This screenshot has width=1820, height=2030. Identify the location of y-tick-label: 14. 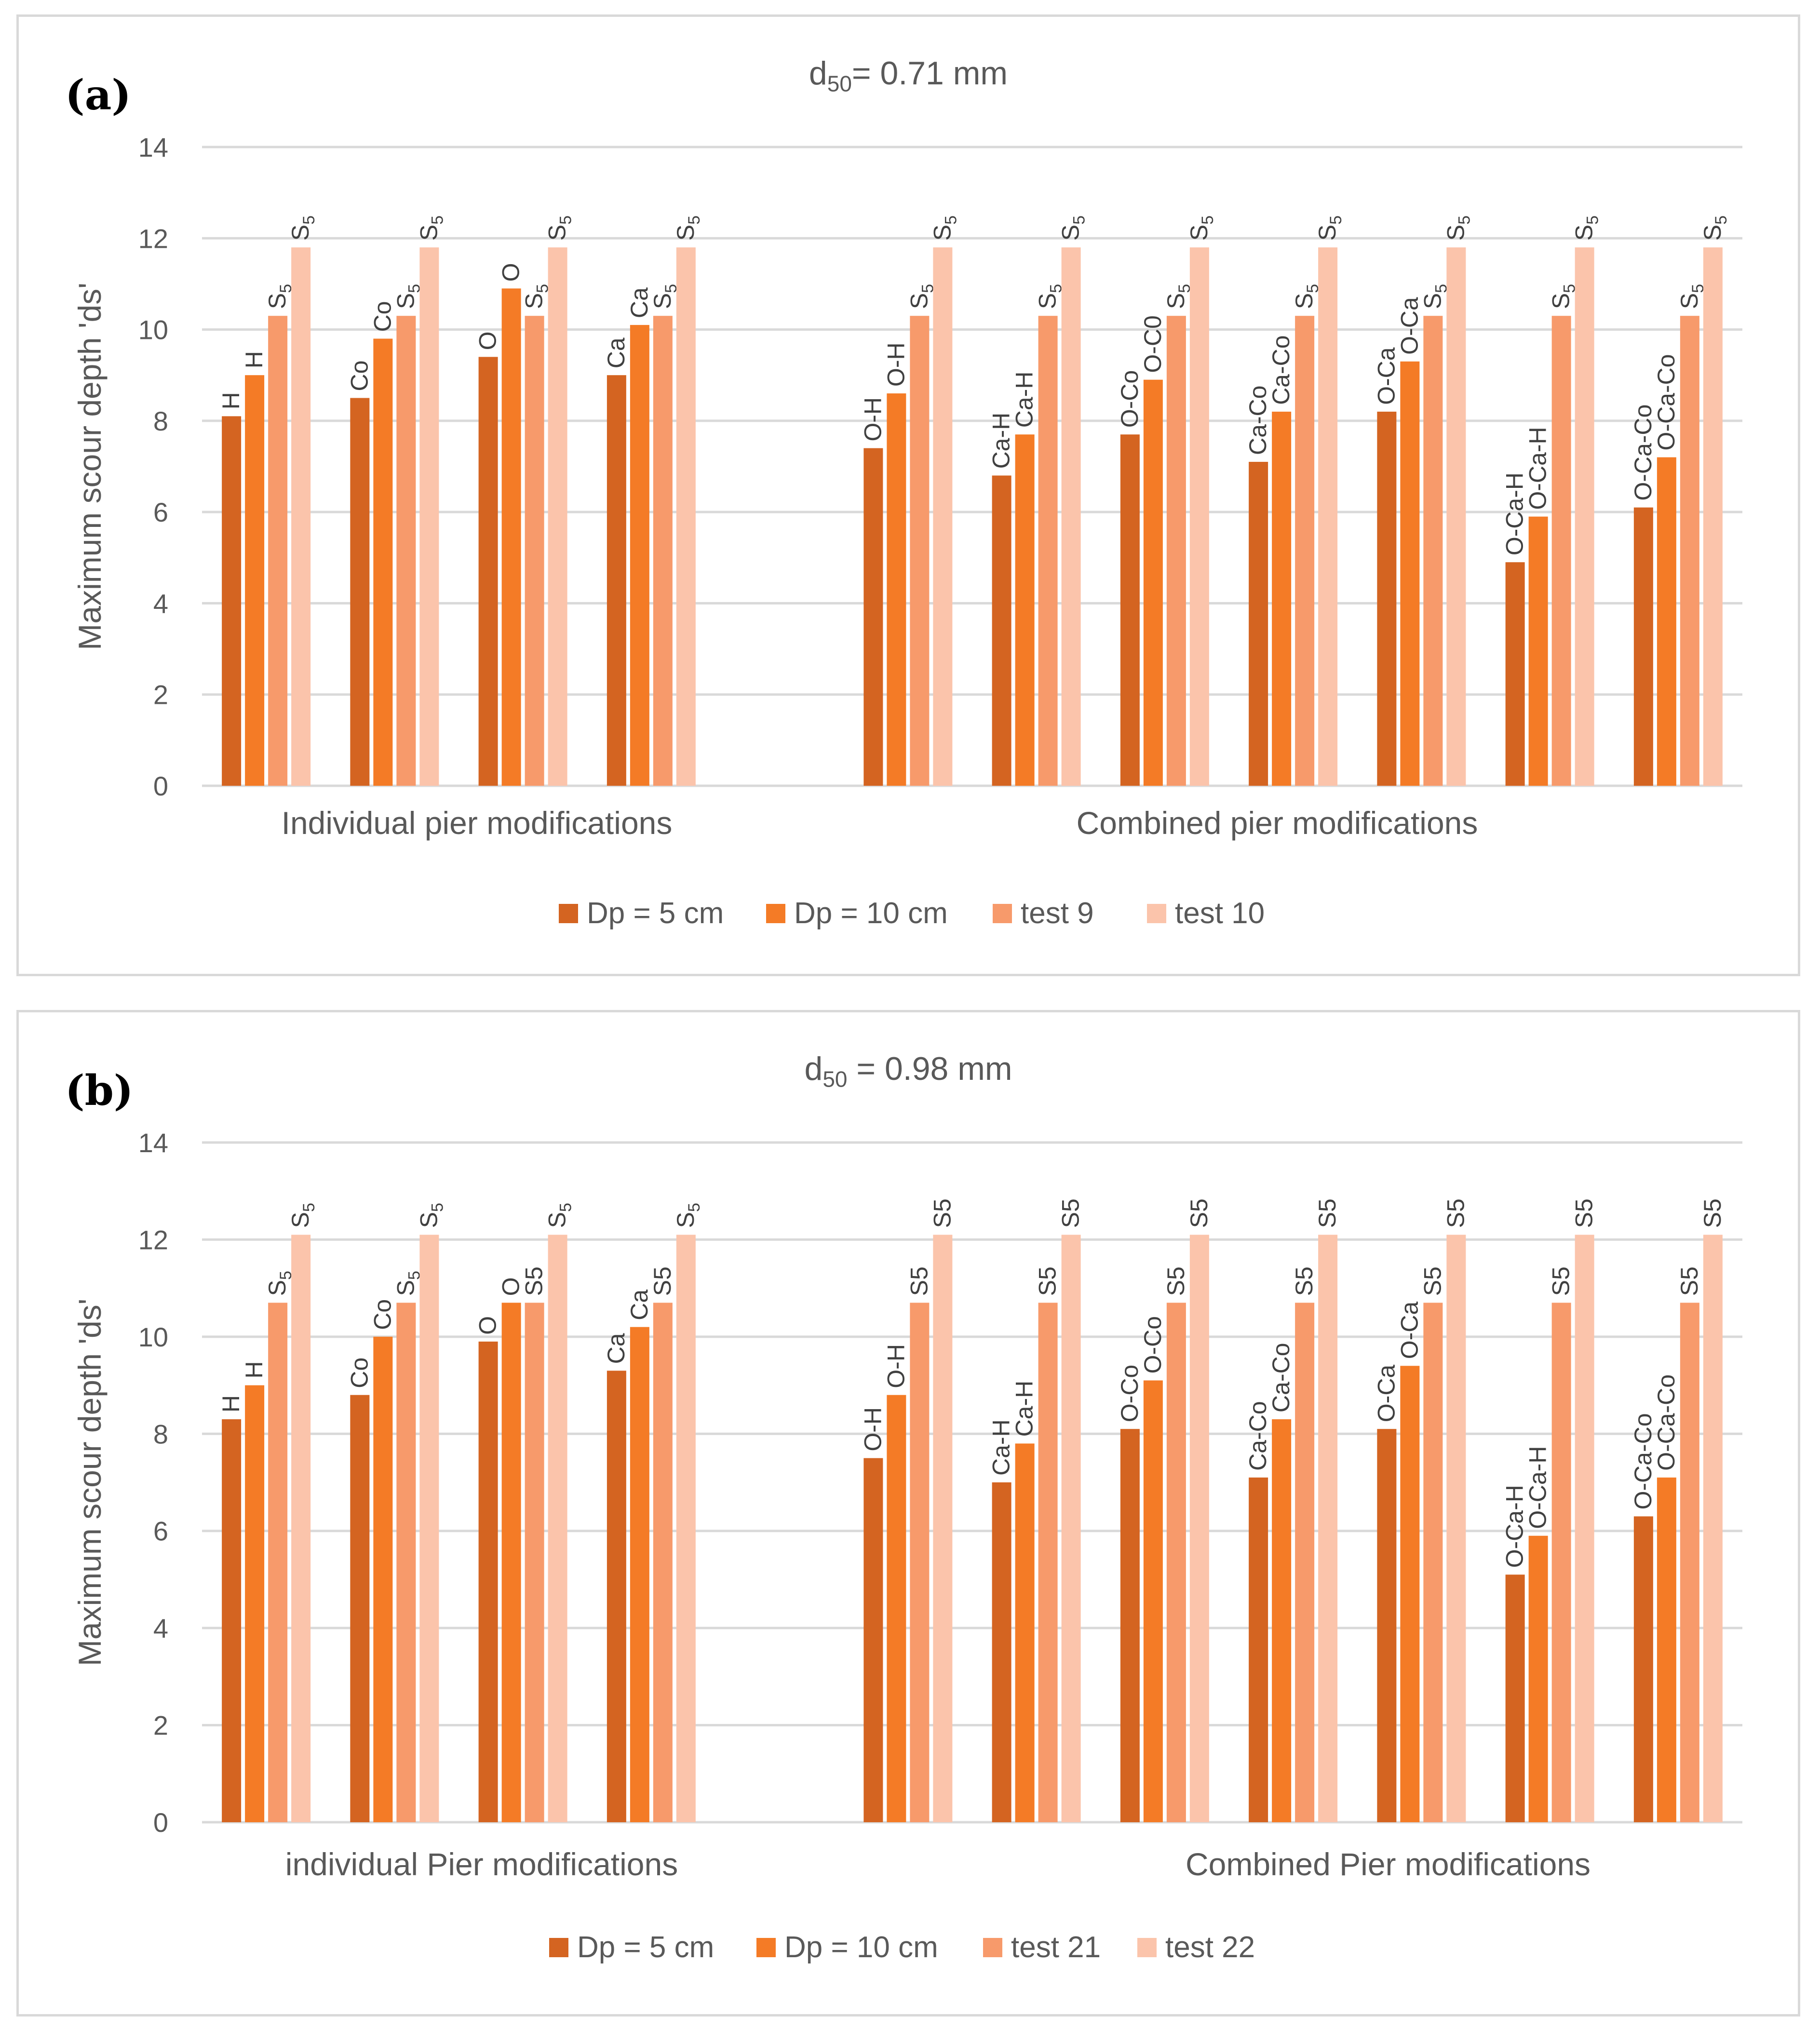
(153, 1143).